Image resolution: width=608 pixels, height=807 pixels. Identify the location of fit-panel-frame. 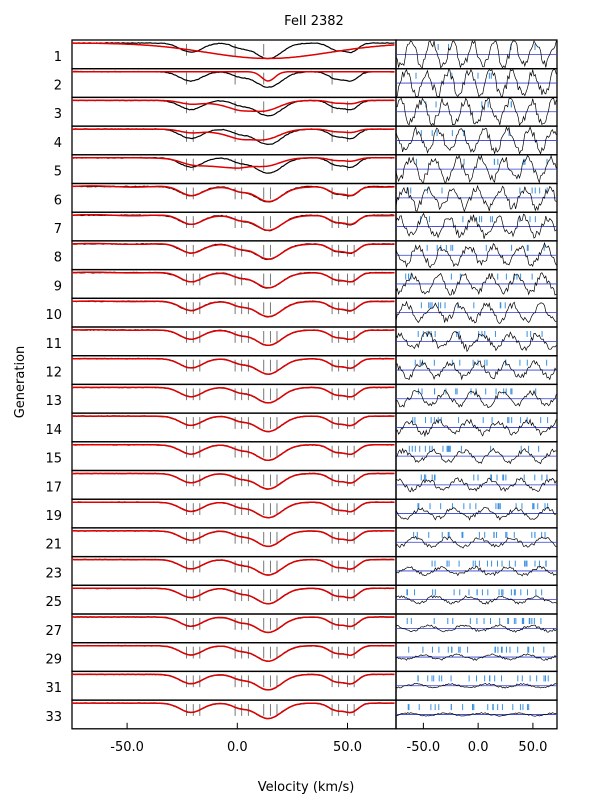
(234, 83).